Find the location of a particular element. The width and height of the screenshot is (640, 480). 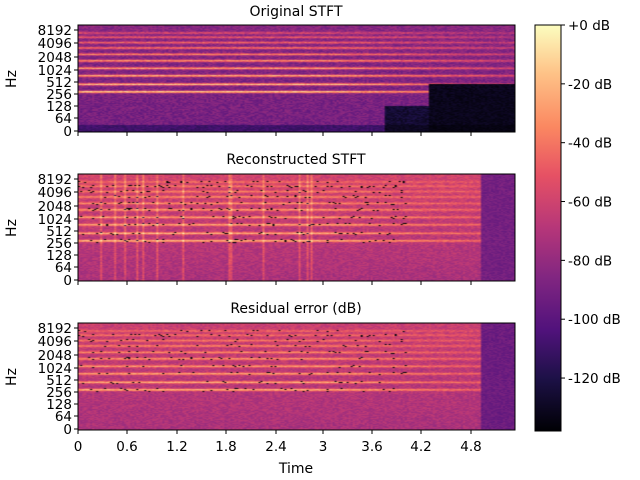

colorbar-tick-label: -80 dB is located at coordinates (590, 261).